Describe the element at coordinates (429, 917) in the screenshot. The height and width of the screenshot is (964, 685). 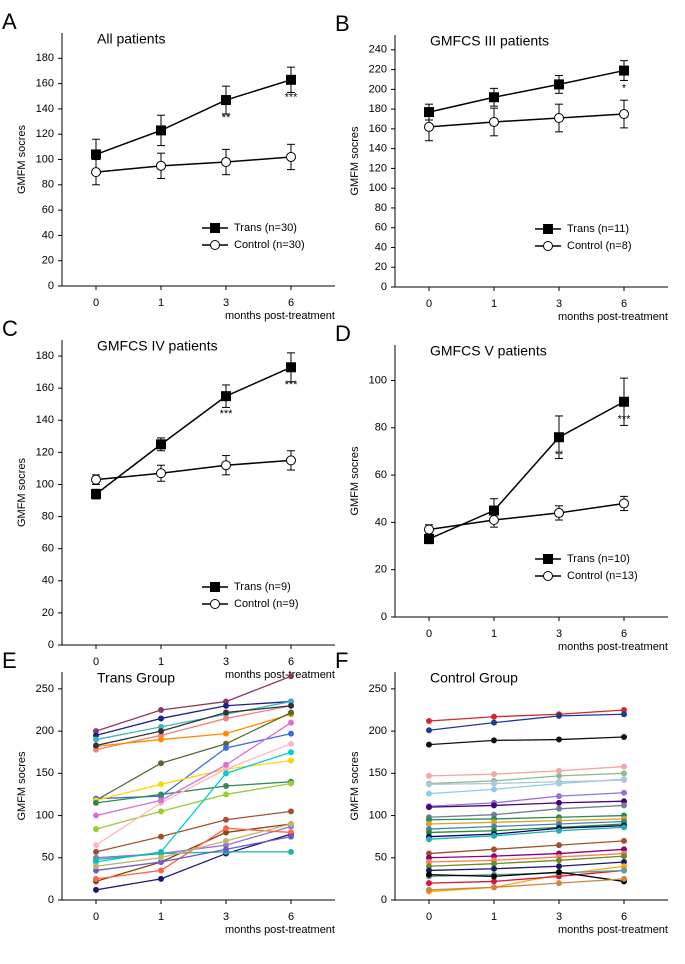
I see `x-tick-label: 0` at that location.